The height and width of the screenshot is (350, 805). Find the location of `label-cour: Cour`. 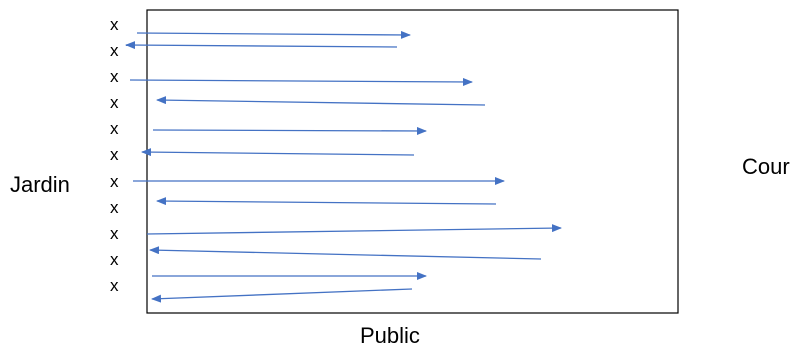

label-cour: Cour is located at coordinates (766, 166).